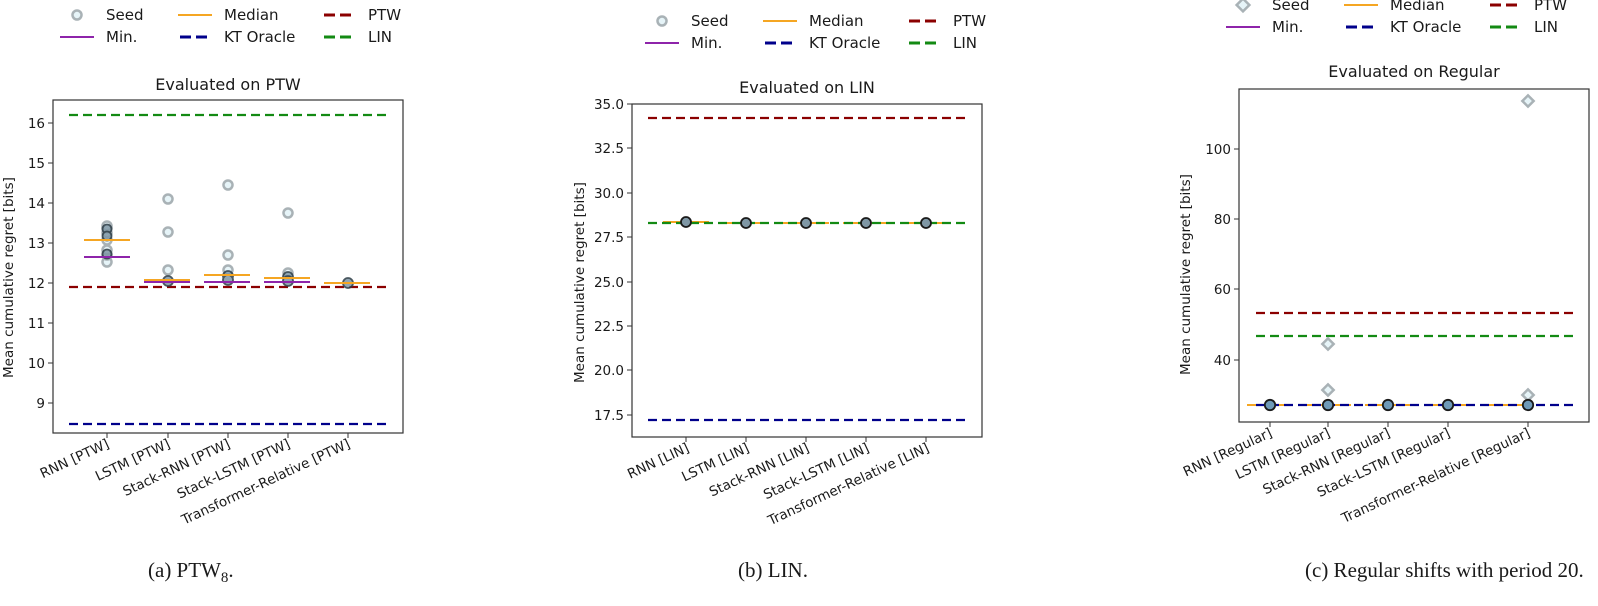 The height and width of the screenshot is (606, 1598). Describe the element at coordinates (609, 283) in the screenshot. I see `svg-text: 25.0` at that location.